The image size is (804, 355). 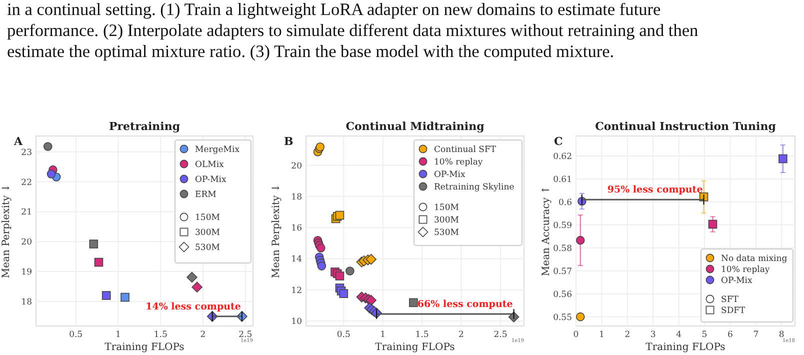 What do you see at coordinates (296, 291) in the screenshot?
I see `y-tick-label: 12` at bounding box center [296, 291].